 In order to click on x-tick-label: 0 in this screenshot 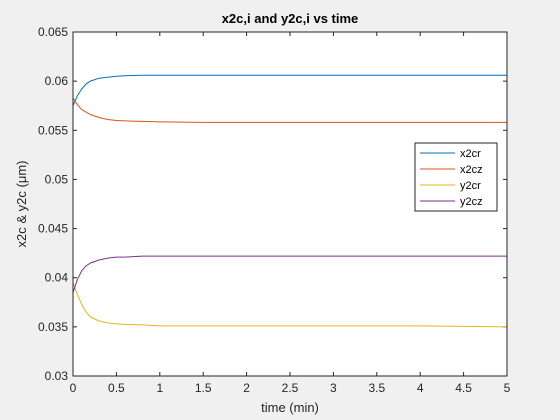, I will do `click(73, 388)`.